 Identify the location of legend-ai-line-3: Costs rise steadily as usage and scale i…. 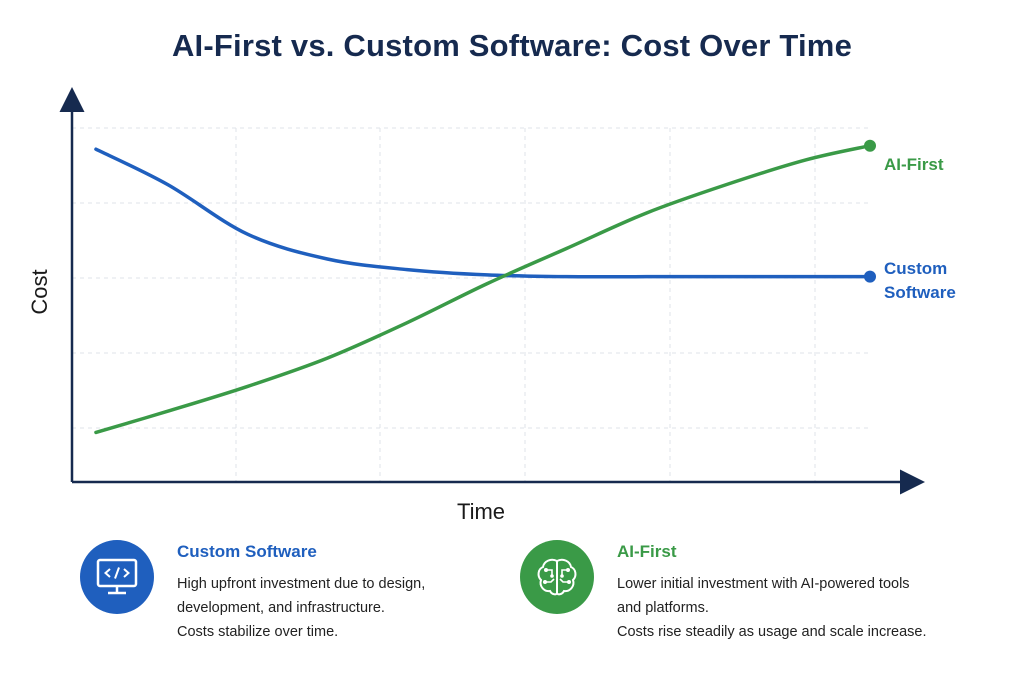
(772, 632).